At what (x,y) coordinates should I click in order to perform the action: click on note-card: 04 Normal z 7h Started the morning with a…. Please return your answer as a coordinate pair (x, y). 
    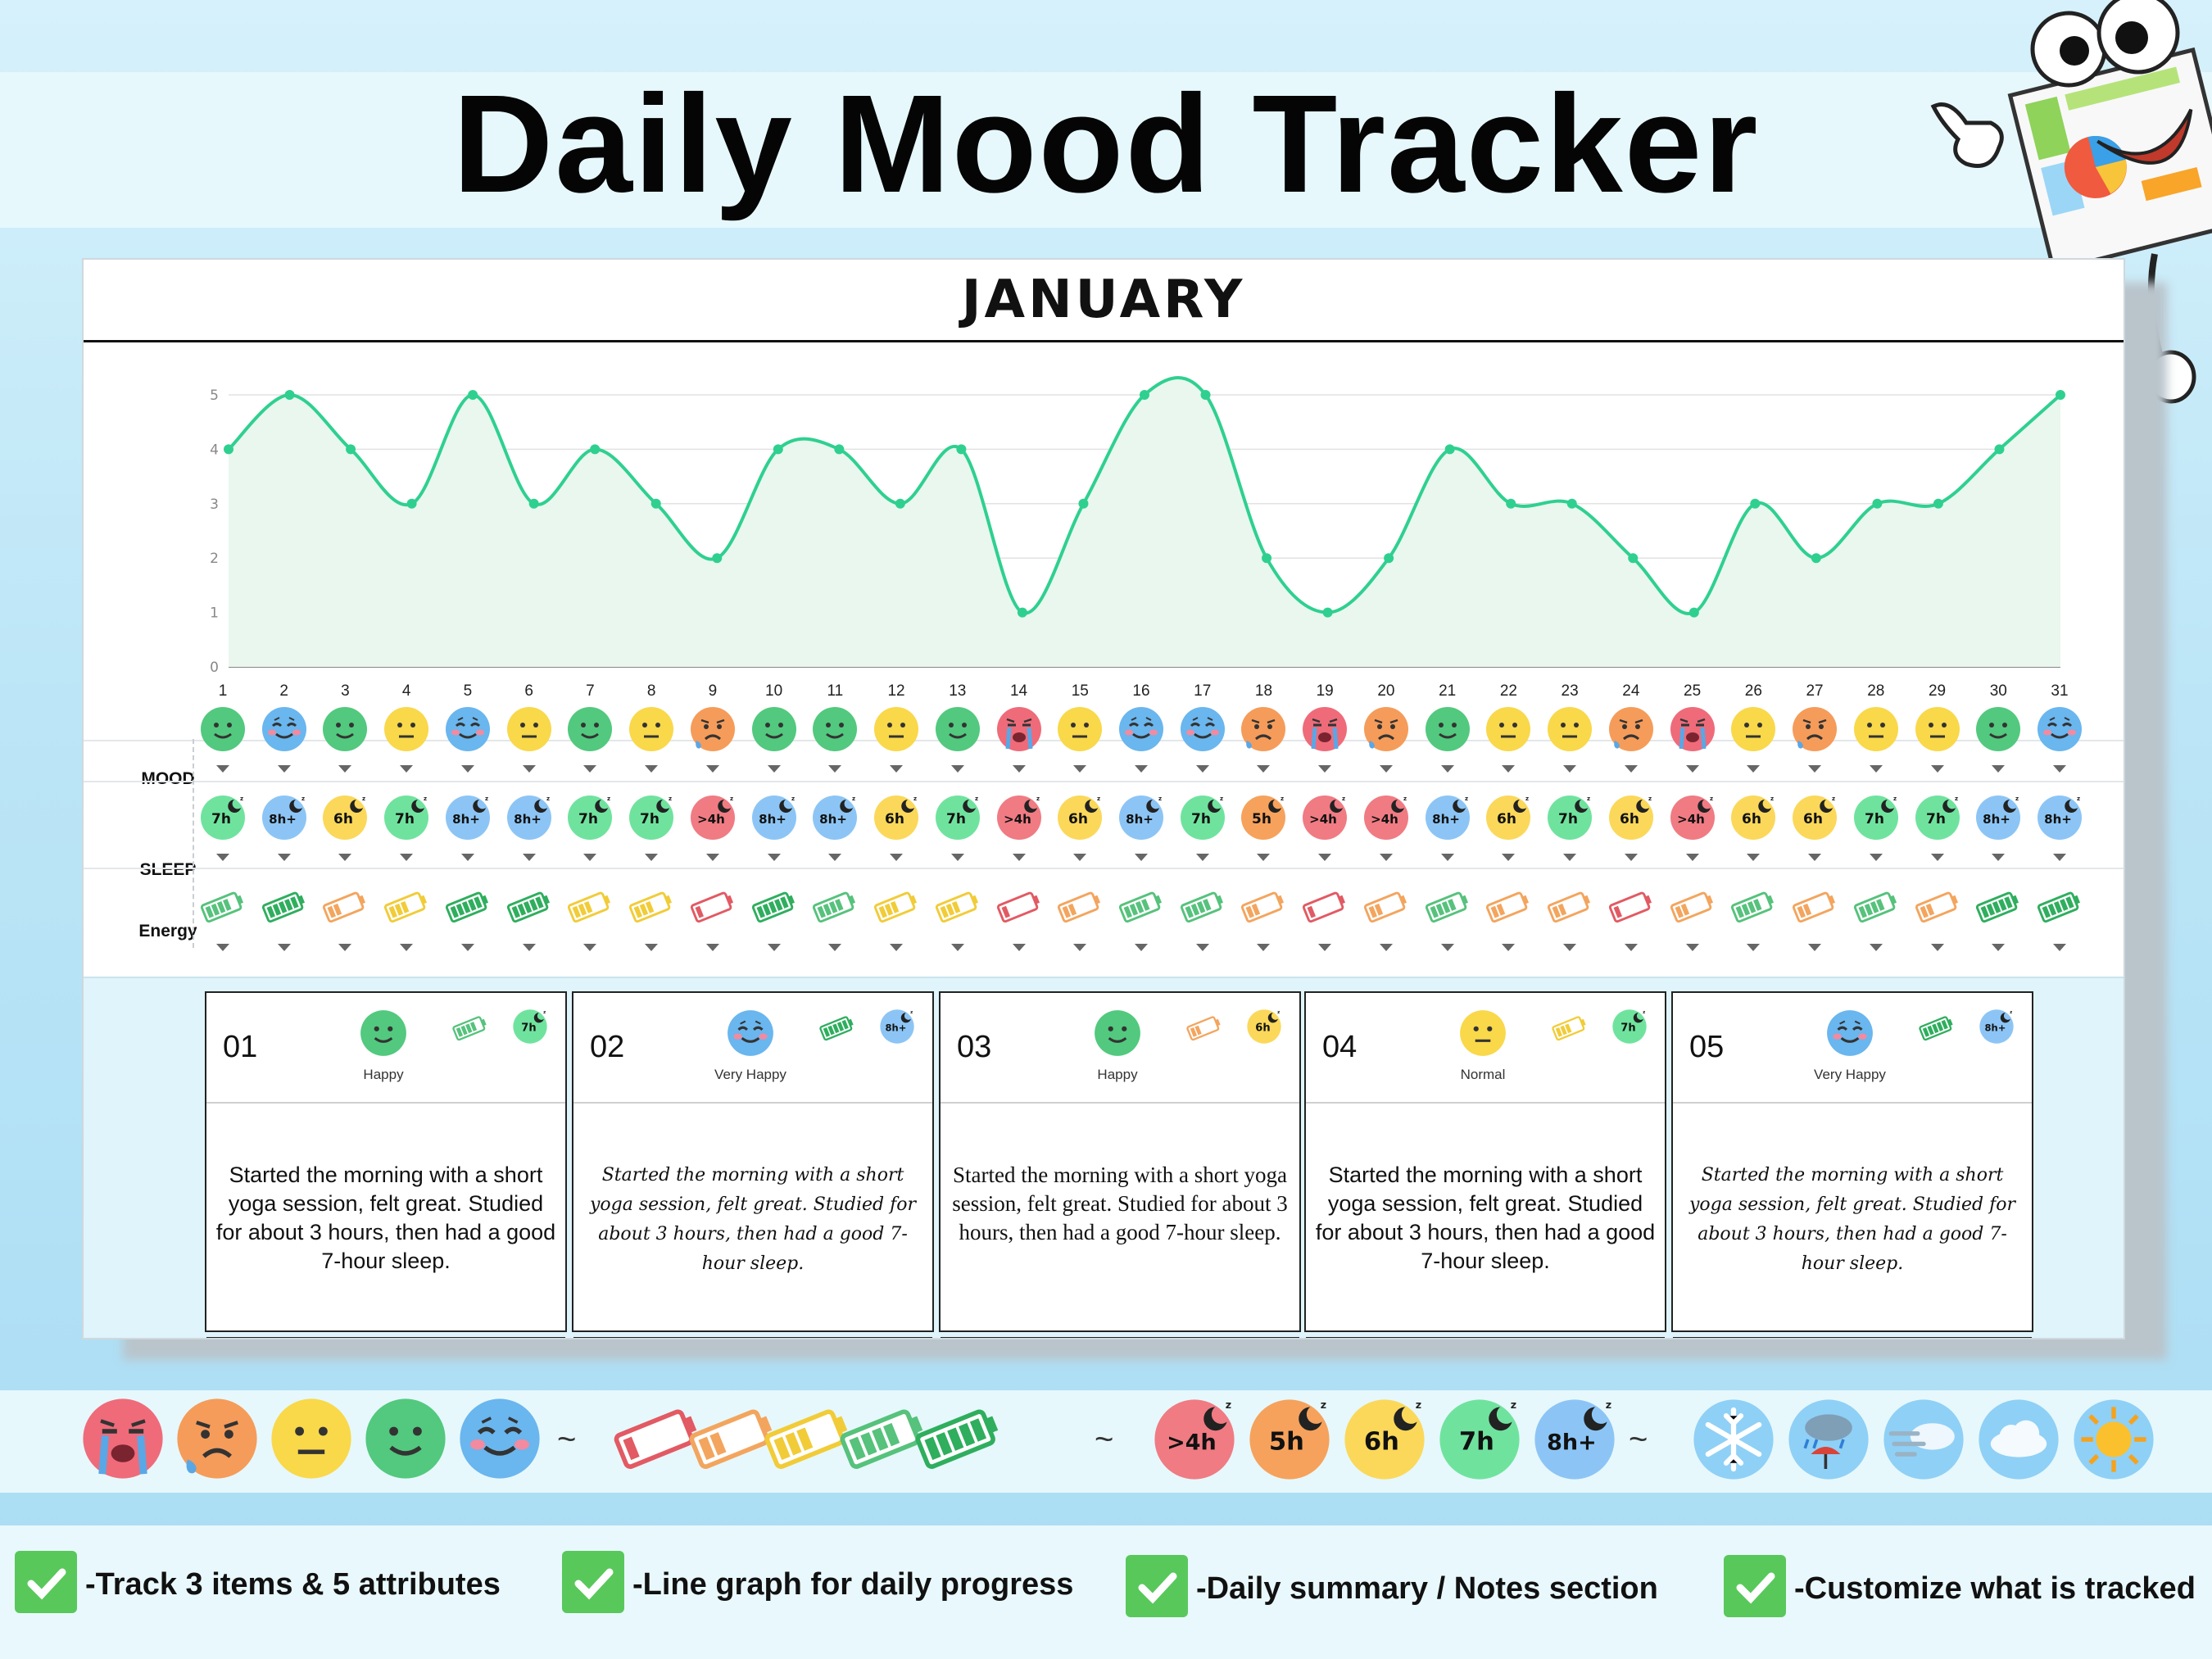
    Looking at the image, I should click on (1485, 1164).